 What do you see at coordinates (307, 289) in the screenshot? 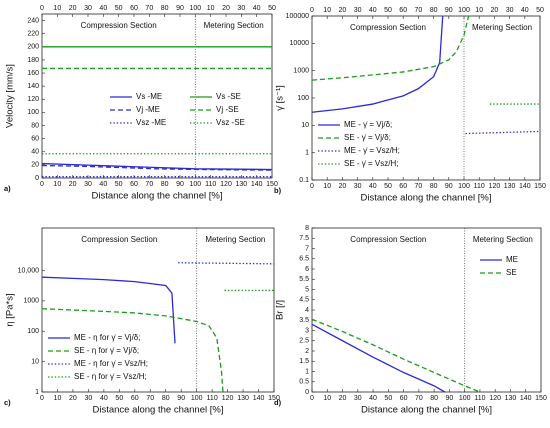
I see `y-tick-label: 5` at bounding box center [307, 289].